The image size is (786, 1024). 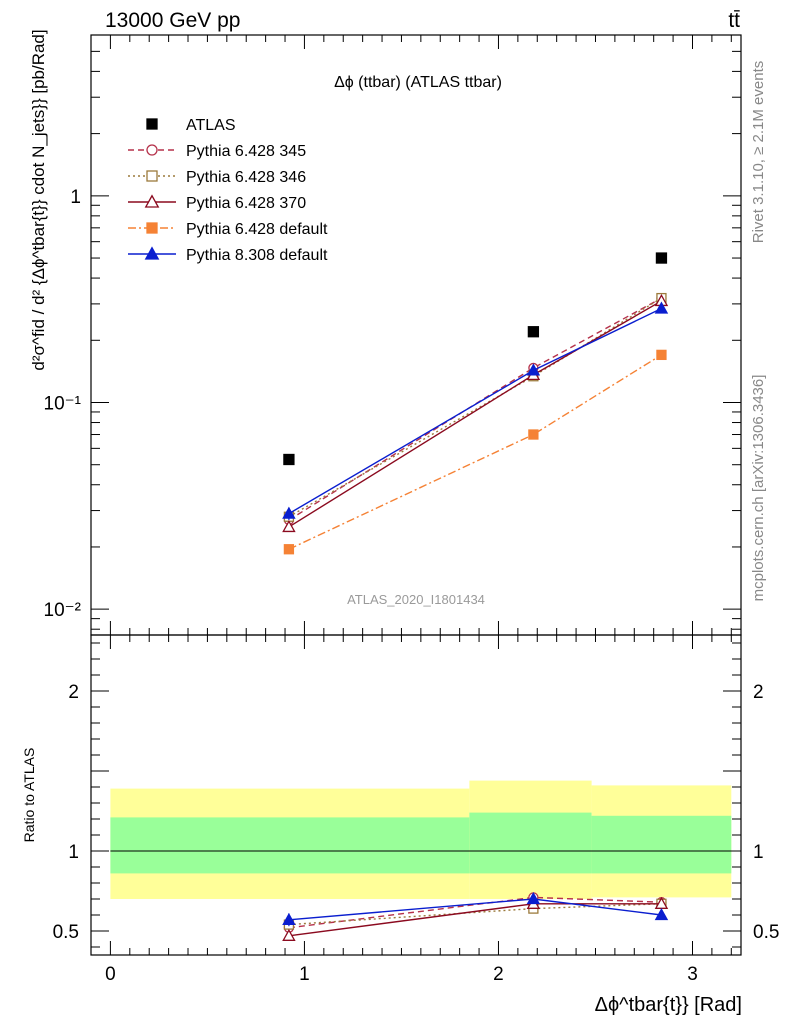 What do you see at coordinates (668, 1005) in the screenshot?
I see `x-axis-label: Δϕ^tbar{t}} [Rad]` at bounding box center [668, 1005].